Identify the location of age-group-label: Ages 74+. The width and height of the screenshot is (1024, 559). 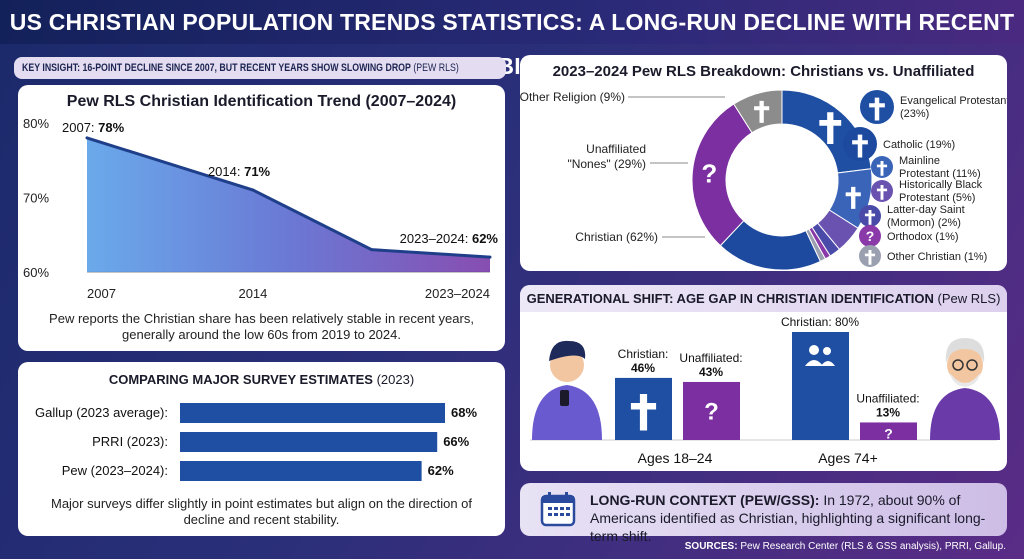
(848, 458).